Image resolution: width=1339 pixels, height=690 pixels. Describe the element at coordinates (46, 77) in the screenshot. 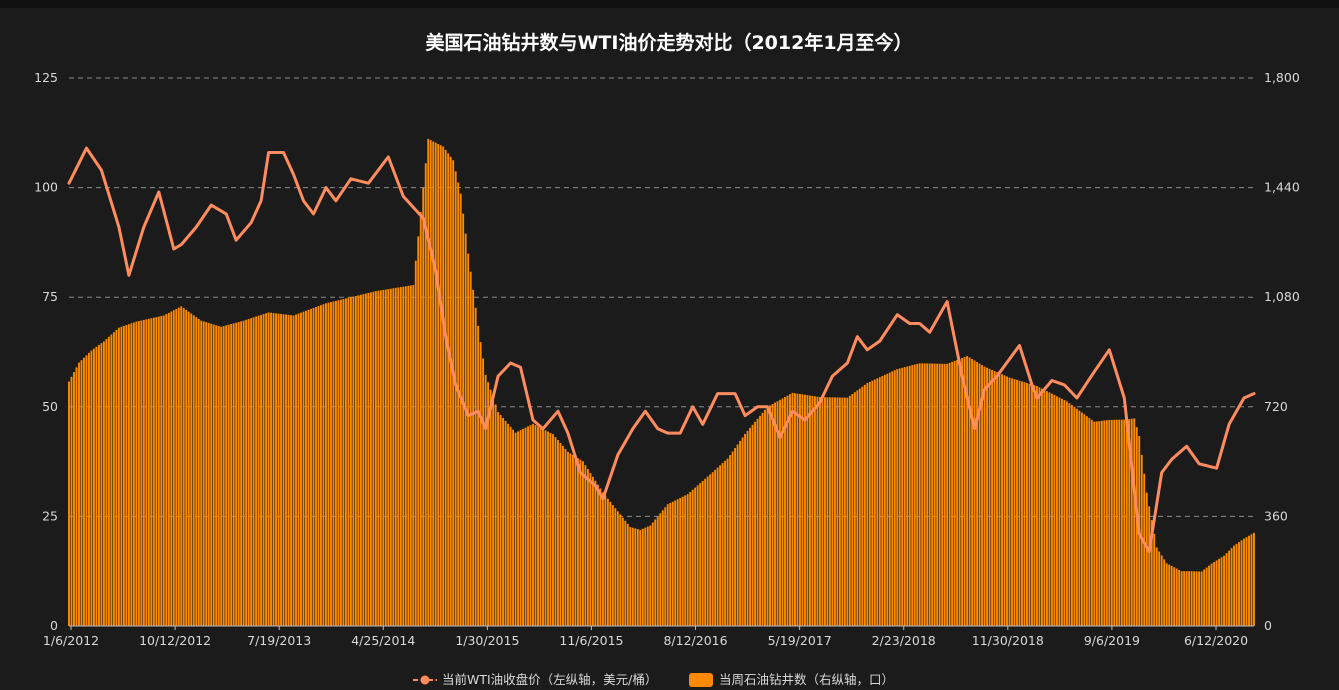

I see `y-left-tick-label: 125` at that location.